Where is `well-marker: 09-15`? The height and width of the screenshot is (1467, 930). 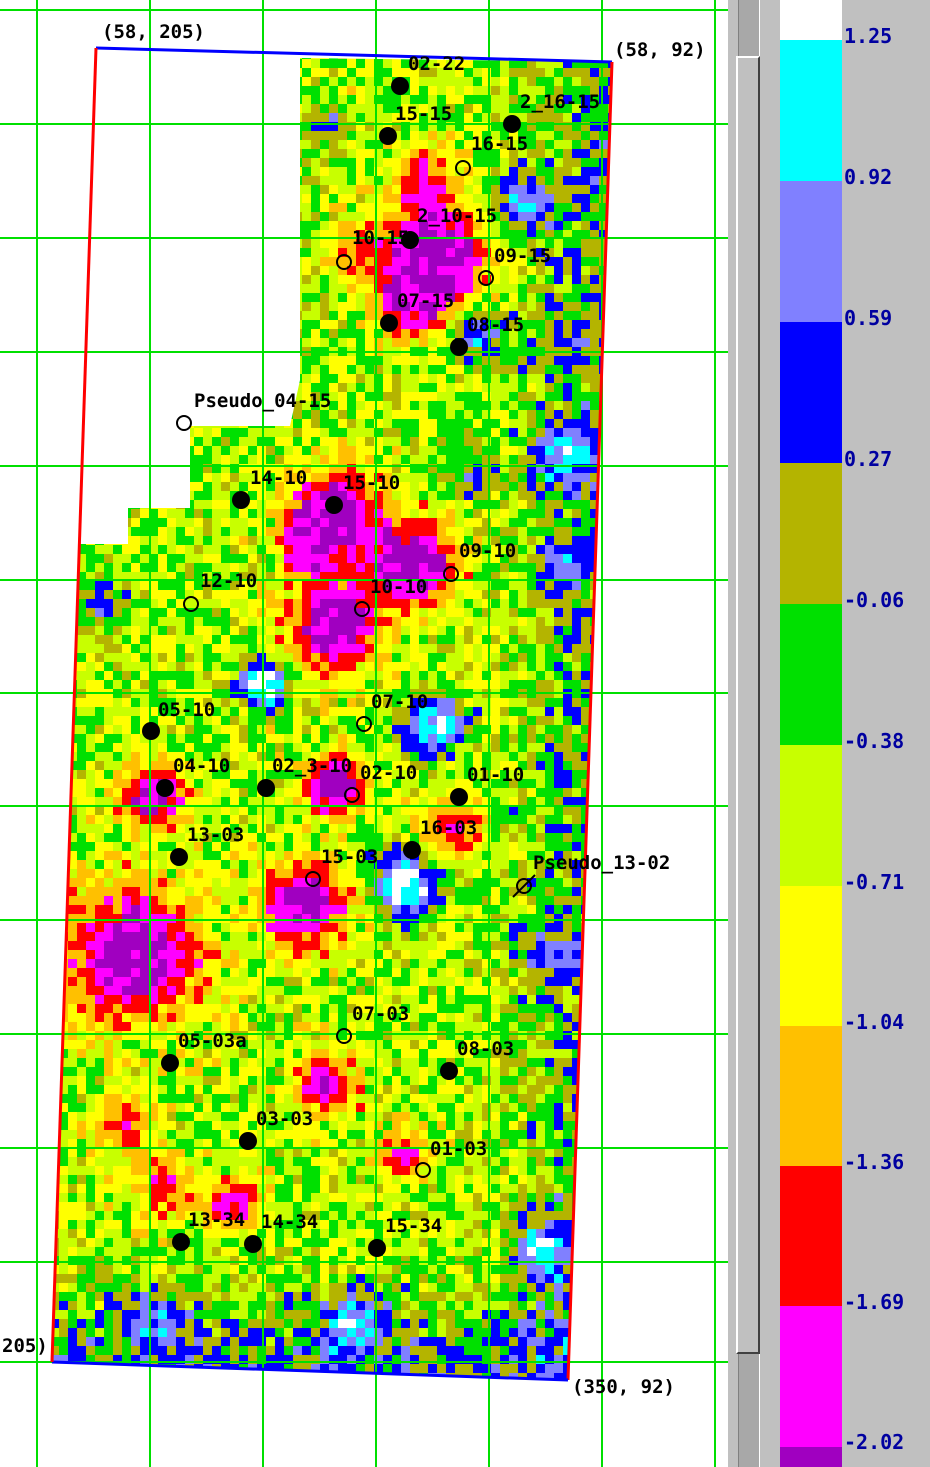 well-marker: 09-15 is located at coordinates (514, 265).